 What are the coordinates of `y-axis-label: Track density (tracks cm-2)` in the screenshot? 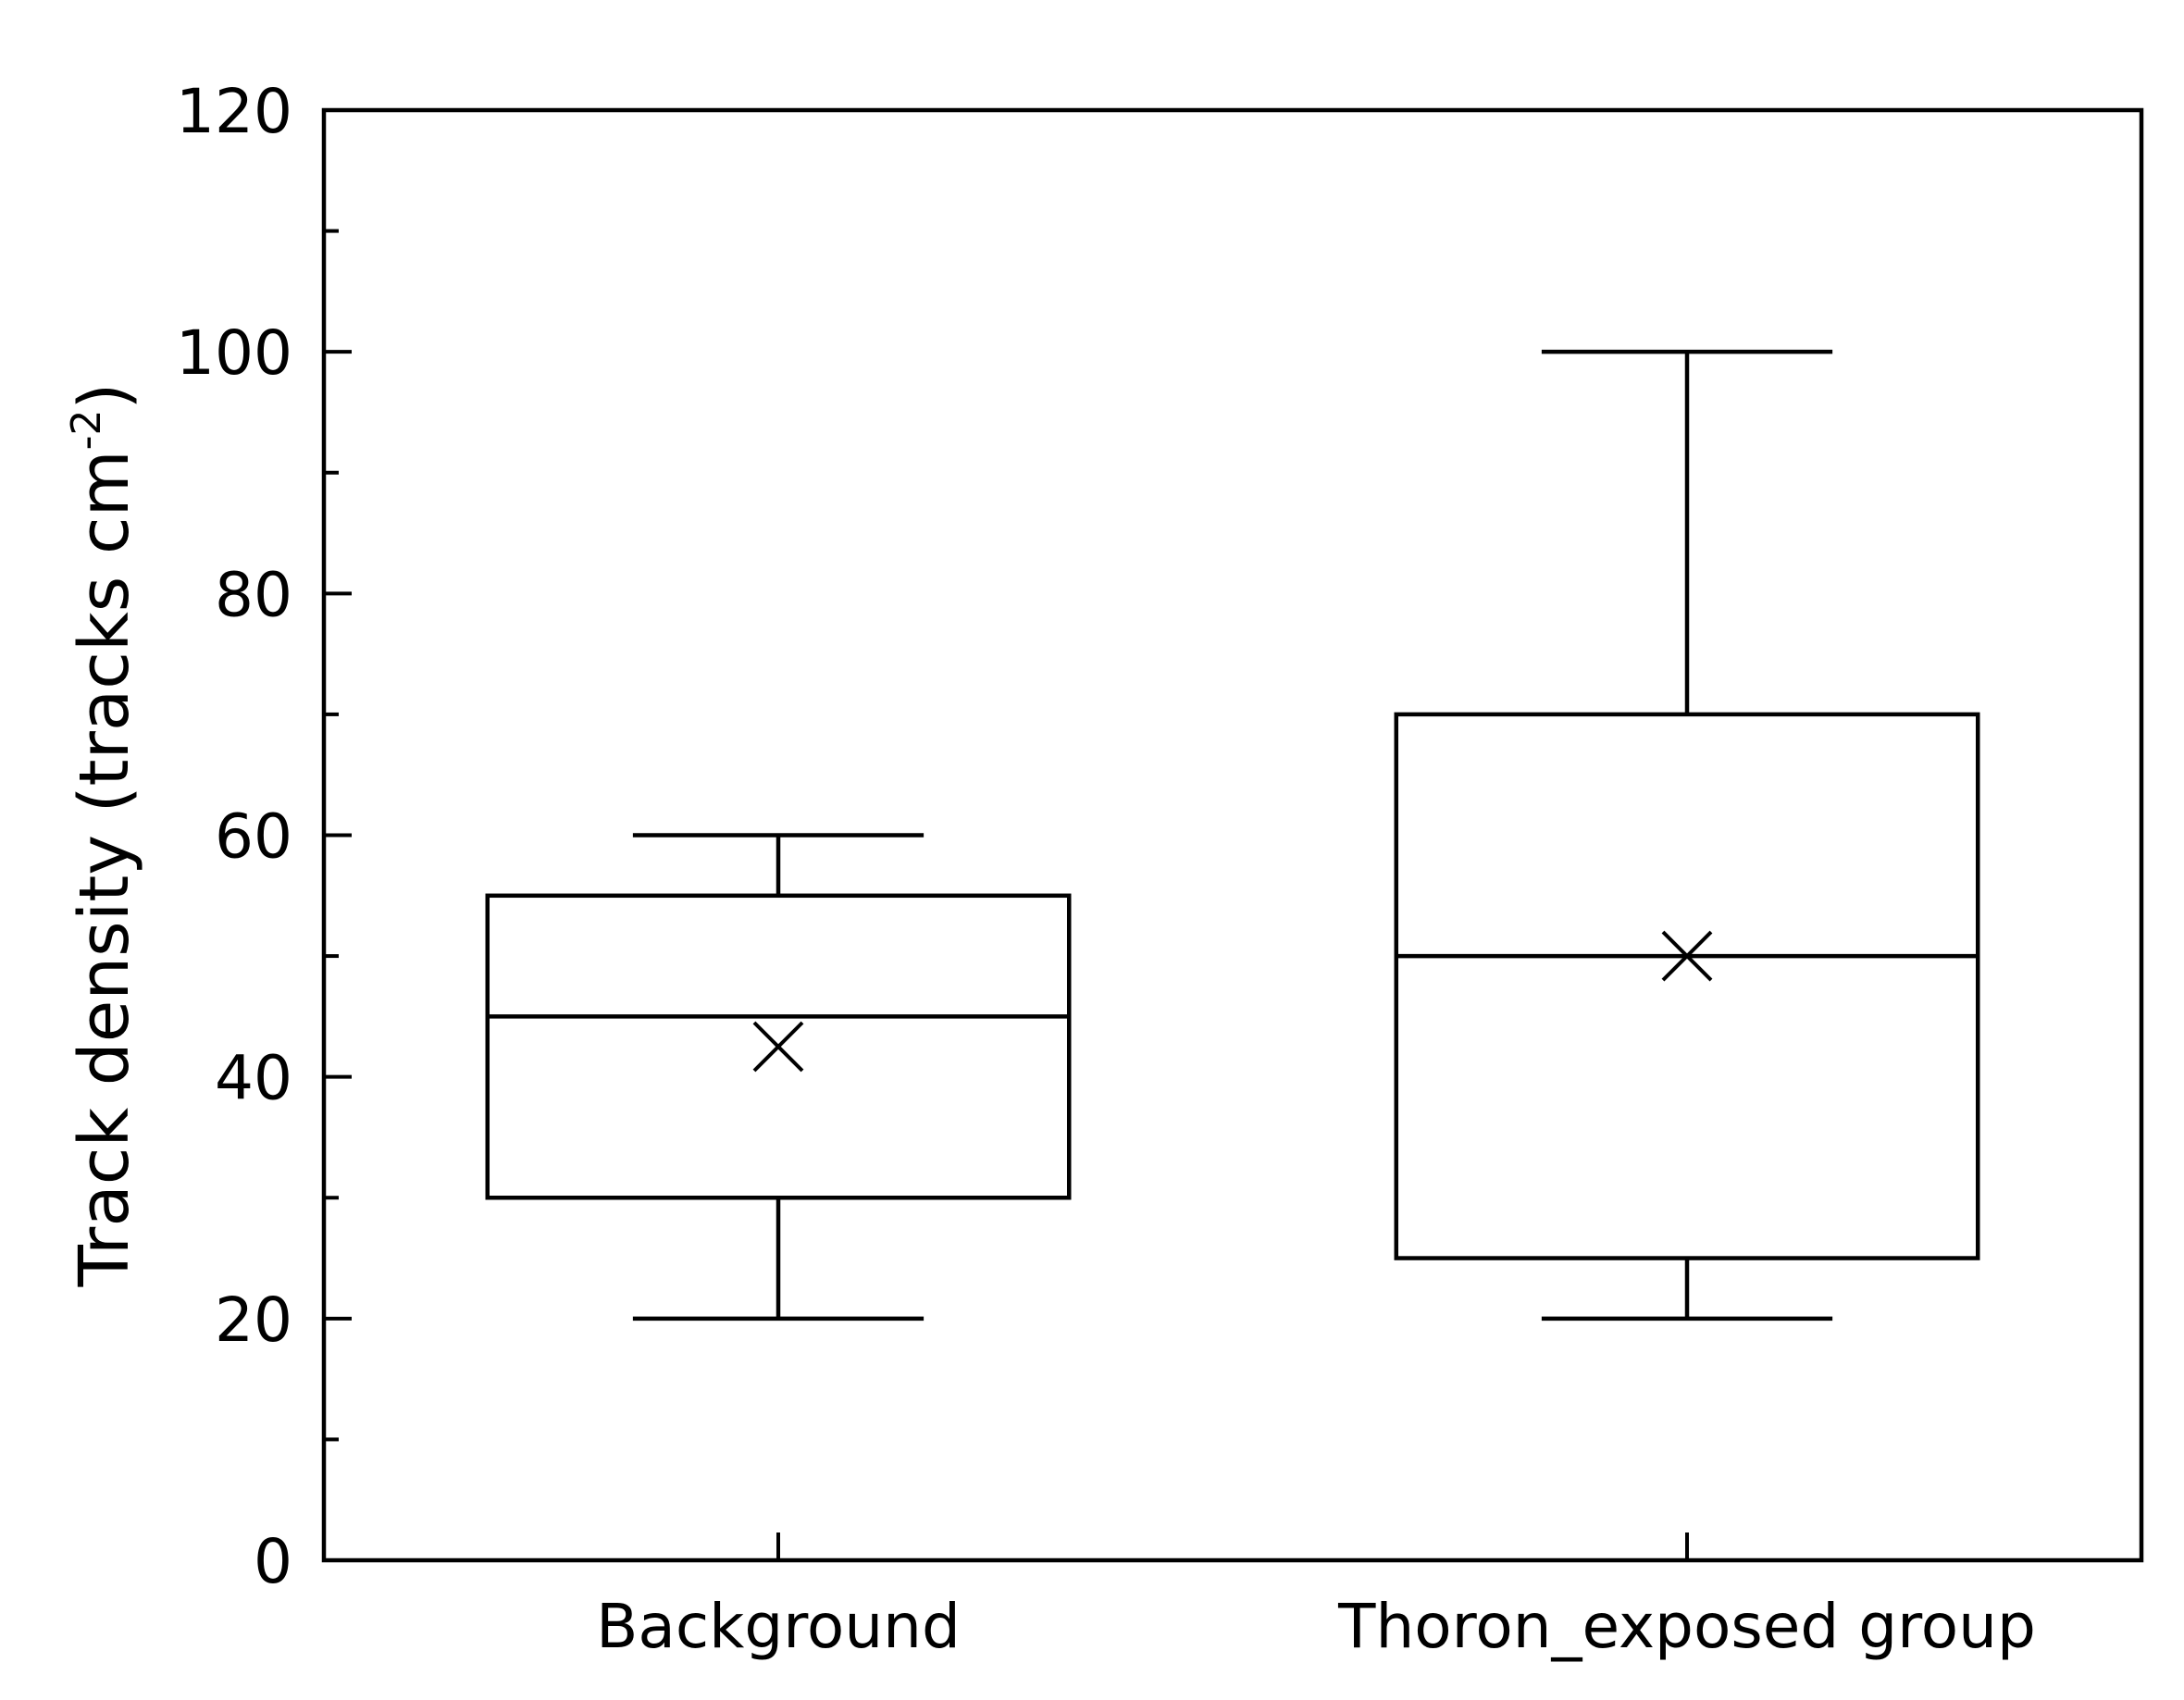 It's located at (103, 835).